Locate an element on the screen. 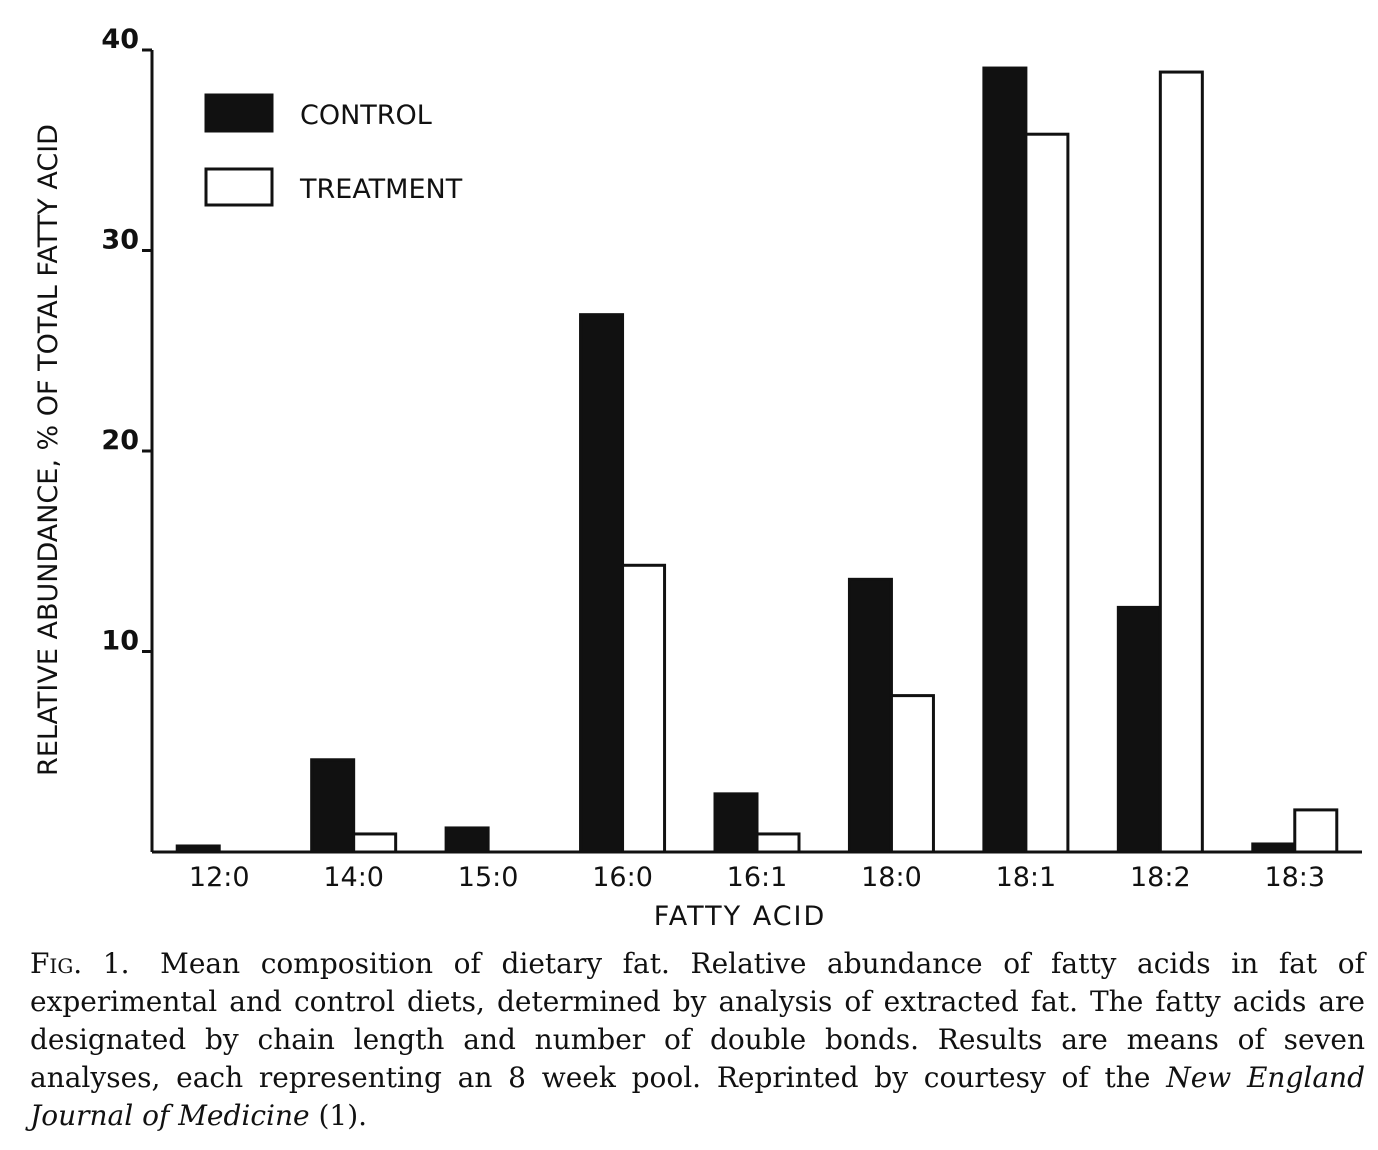  legend-swatch-control is located at coordinates (239, 113).